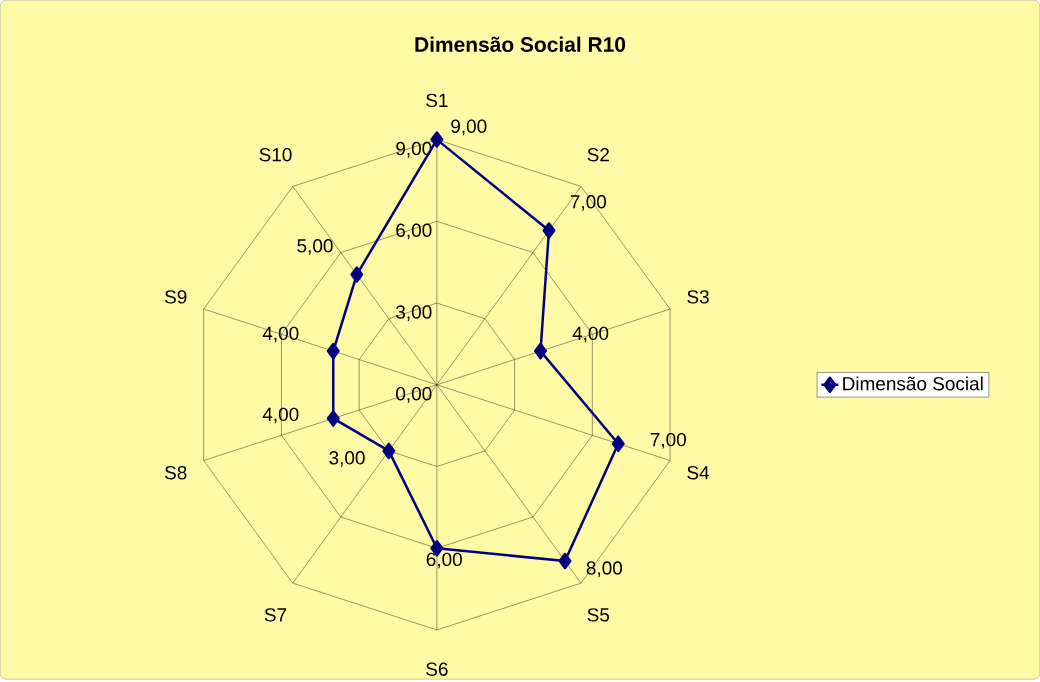 Image resolution: width=1040 pixels, height=682 pixels. I want to click on data-label: 3,00, so click(347, 459).